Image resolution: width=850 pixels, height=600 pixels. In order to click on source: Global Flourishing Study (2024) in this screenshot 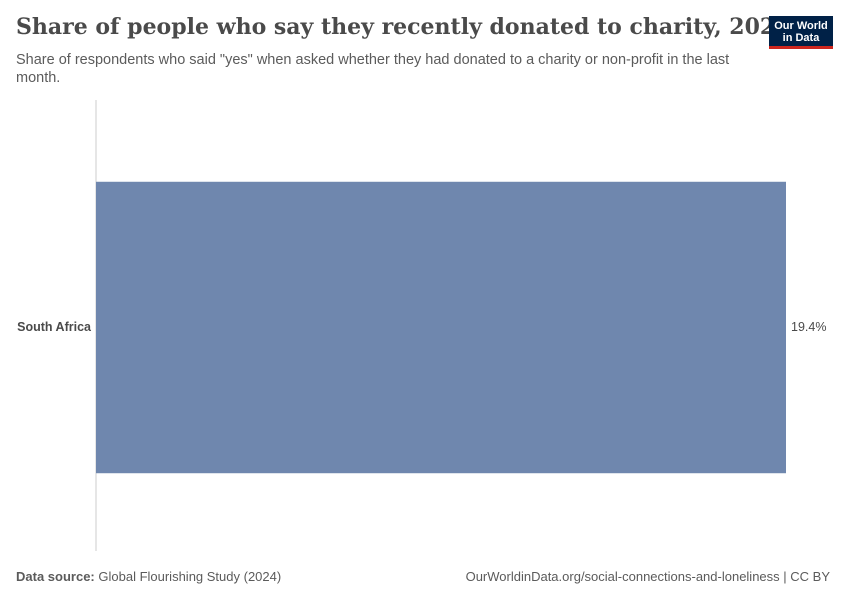, I will do `click(190, 576)`.